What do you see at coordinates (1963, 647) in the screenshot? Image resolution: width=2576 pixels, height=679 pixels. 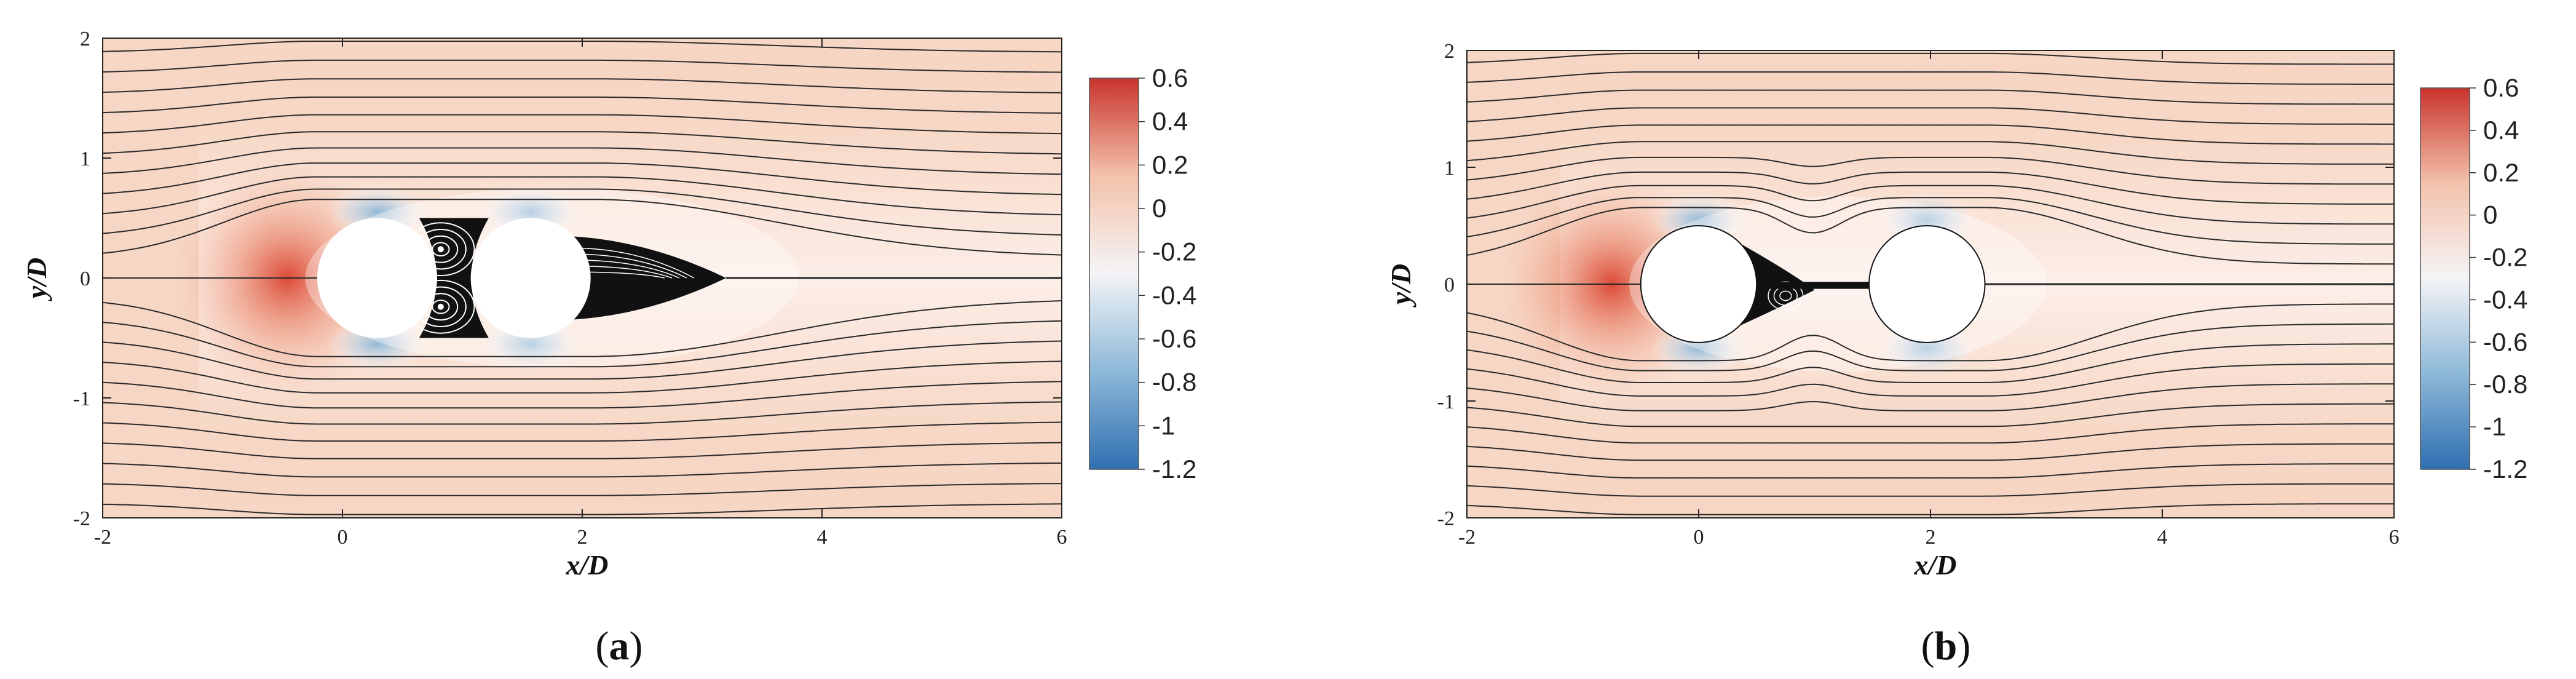 I see `subcaption-close-b: )` at bounding box center [1963, 647].